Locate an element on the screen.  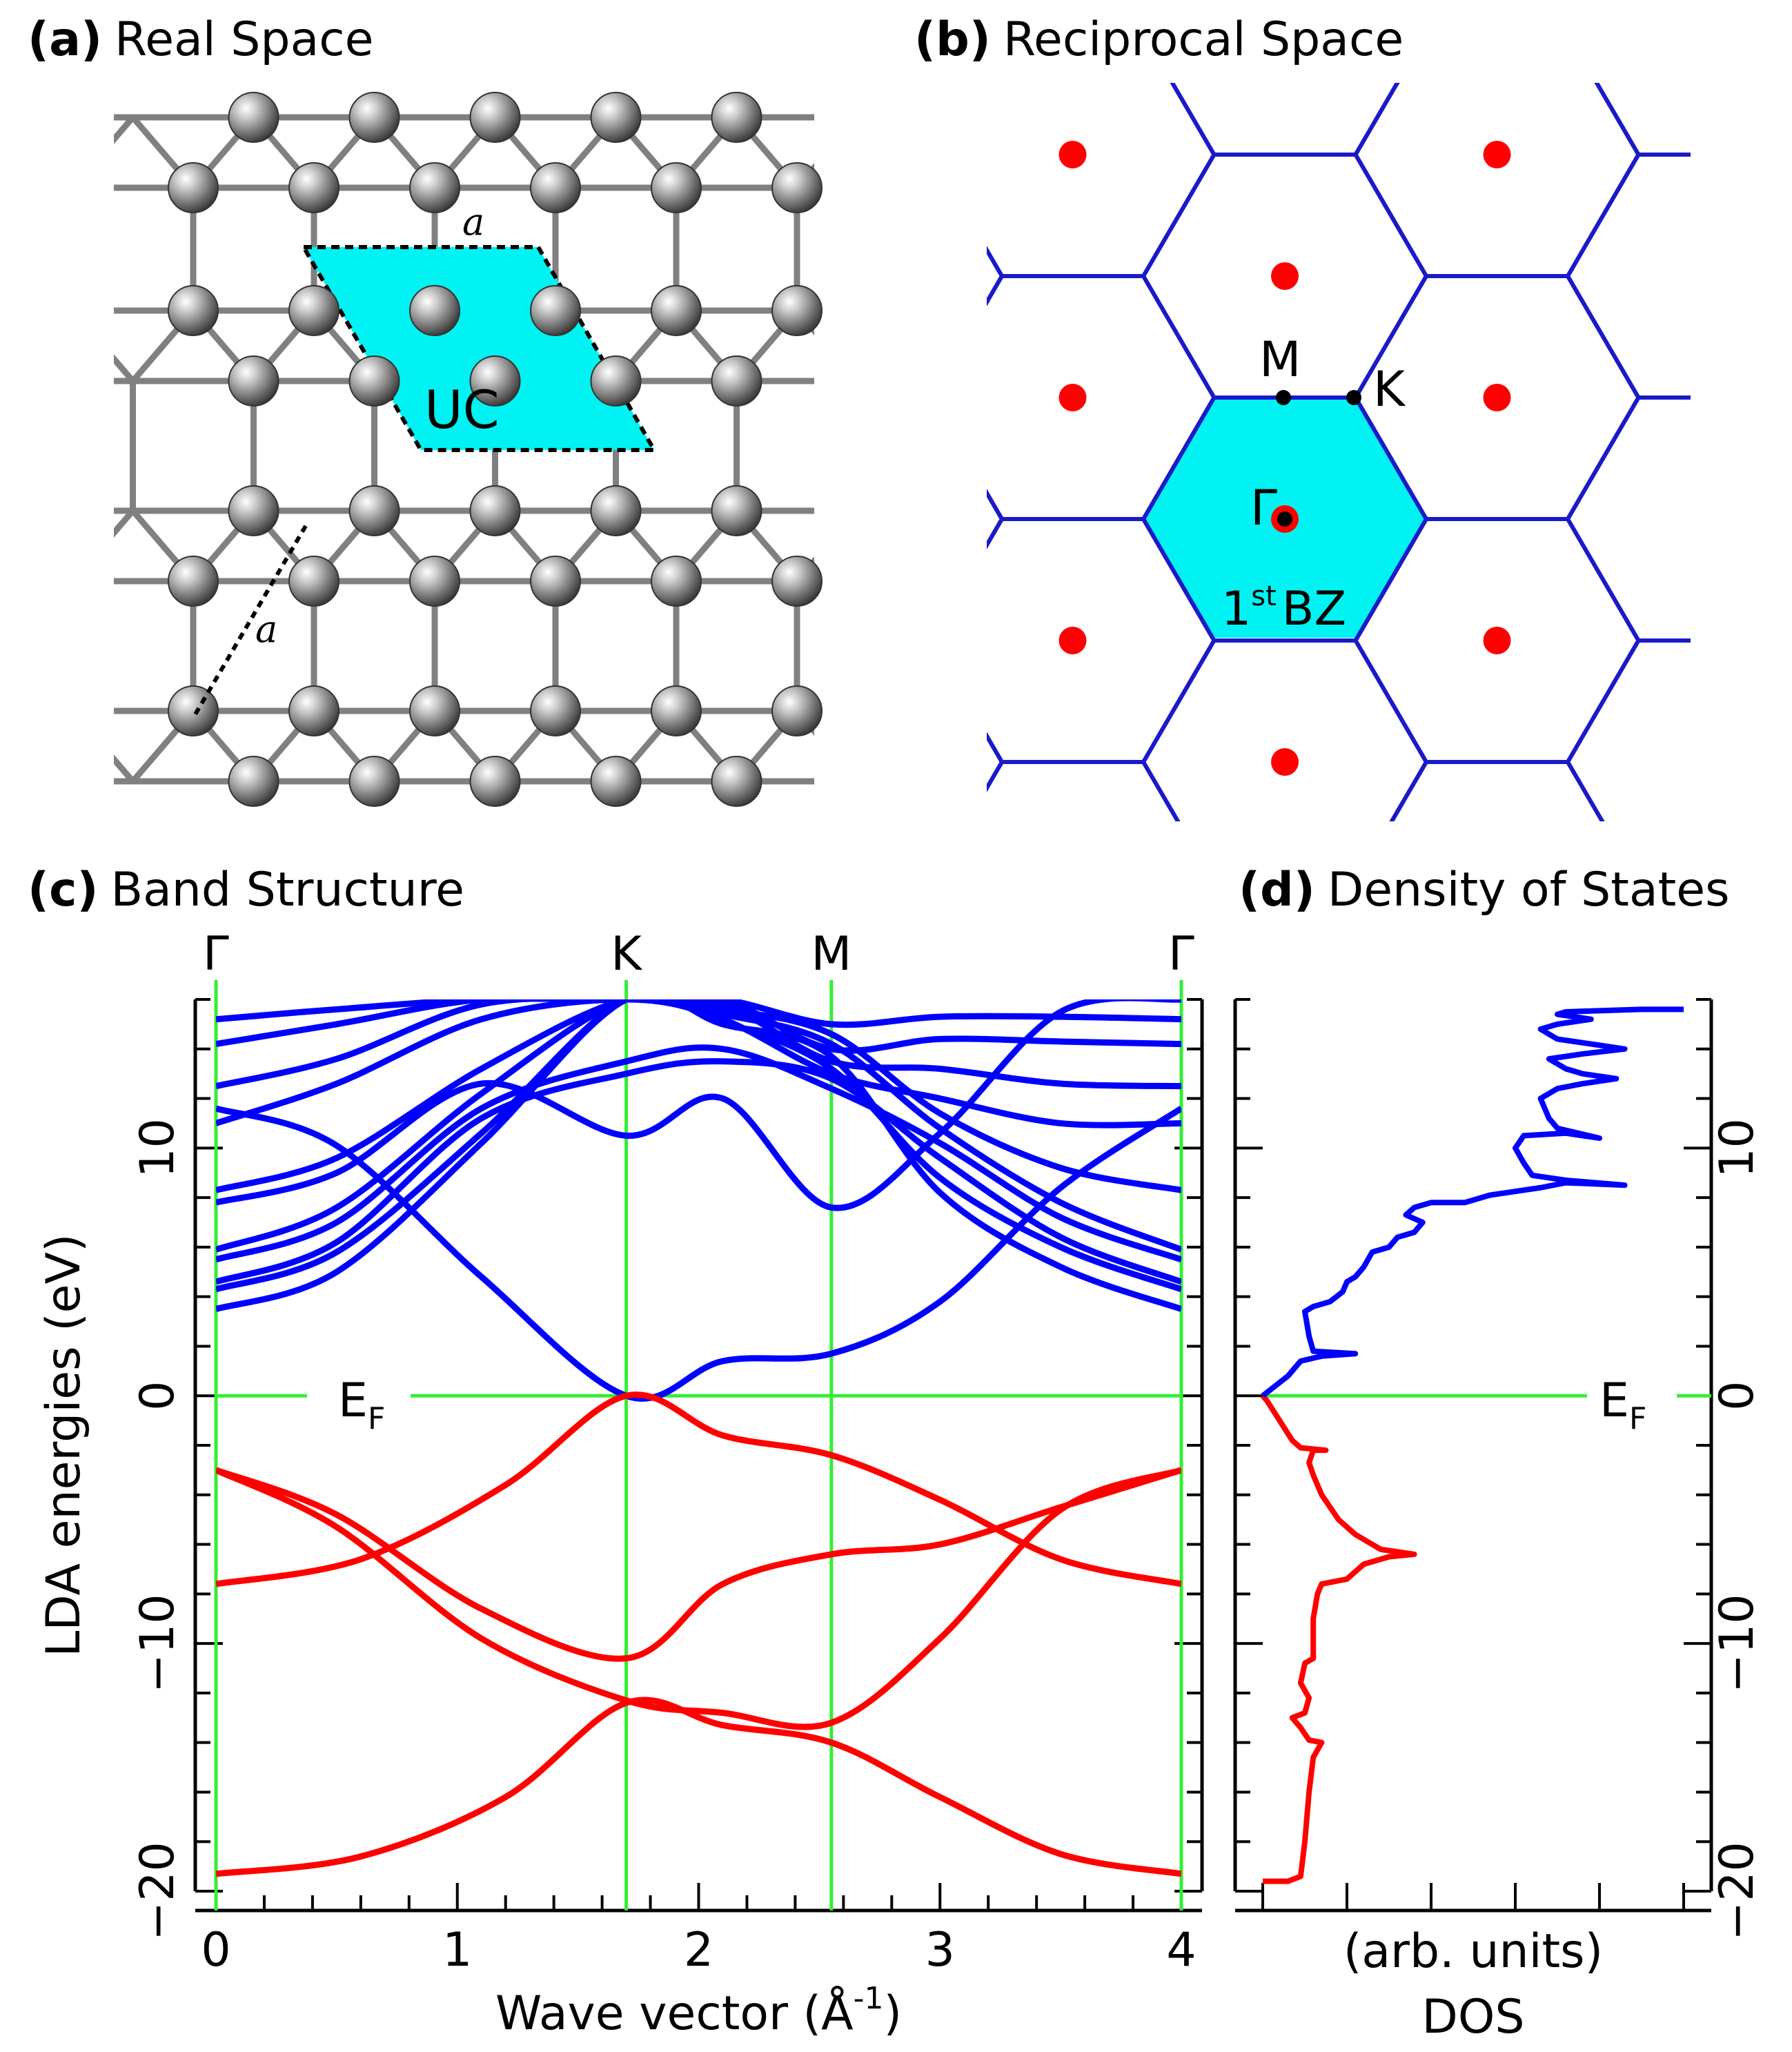
y-axis-label: LDA energies (eV) is located at coordinates (64, 1445).